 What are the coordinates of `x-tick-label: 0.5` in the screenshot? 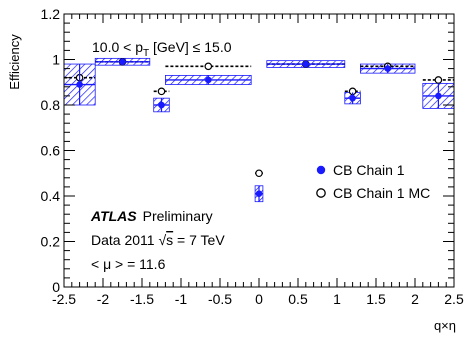 It's located at (298, 299).